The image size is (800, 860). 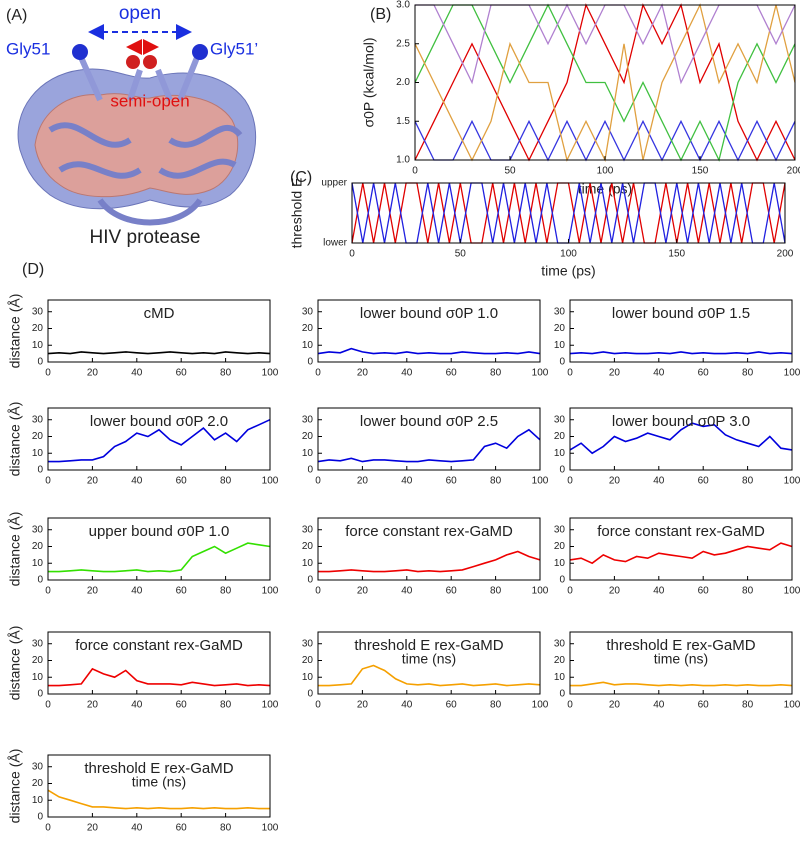 What do you see at coordinates (681, 421) in the screenshot?
I see `plot-title: lower bound σ0P 3.0` at bounding box center [681, 421].